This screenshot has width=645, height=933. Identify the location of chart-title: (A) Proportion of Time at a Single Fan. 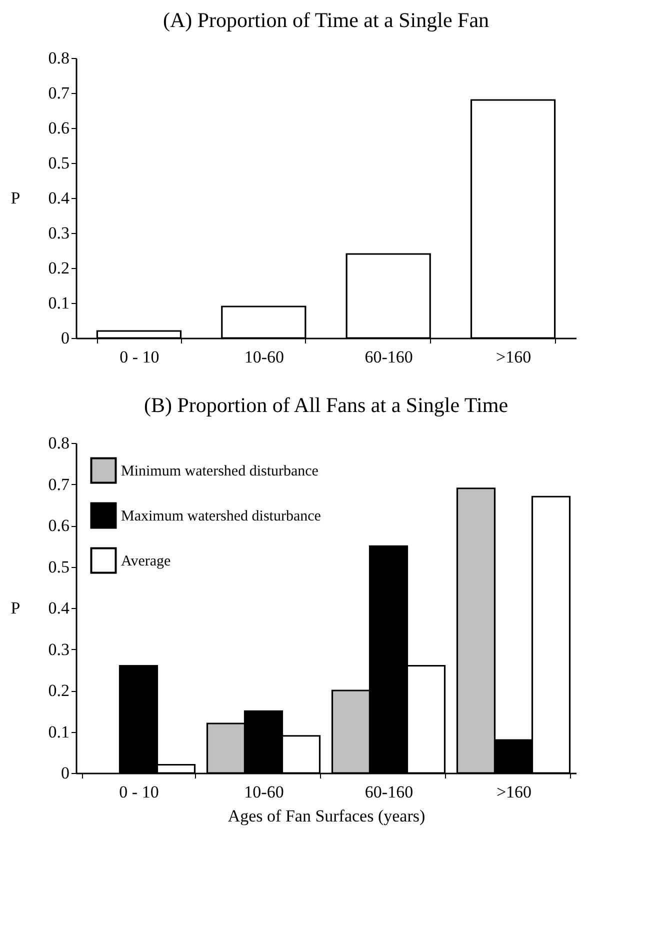
(326, 20).